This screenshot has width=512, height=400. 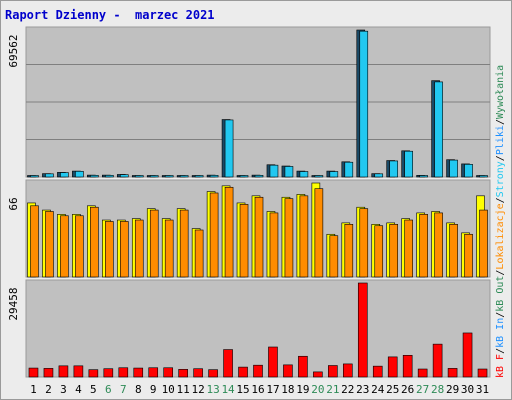 What do you see at coordinates (392, 389) in the screenshot?
I see `xtick-25: 25` at bounding box center [392, 389].